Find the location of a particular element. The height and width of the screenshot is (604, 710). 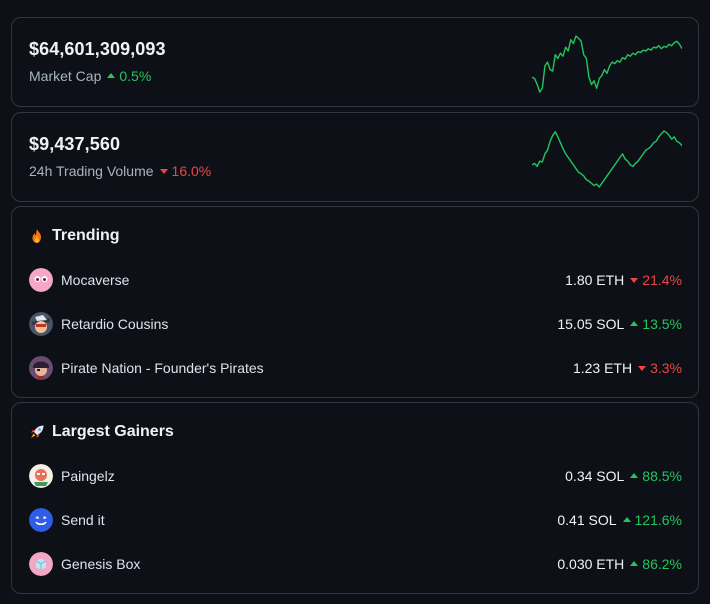

price-change-value: 88.5% is located at coordinates (662, 476).